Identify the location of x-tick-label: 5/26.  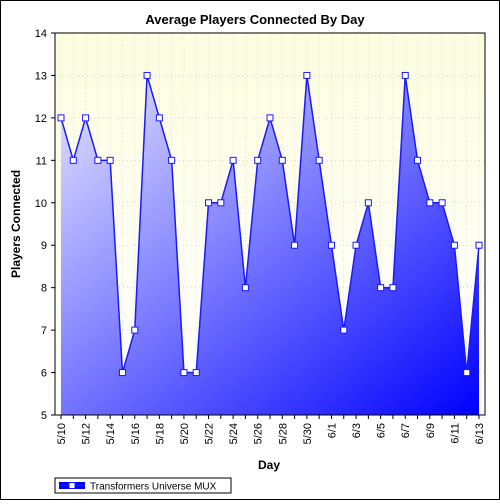
(259, 433).